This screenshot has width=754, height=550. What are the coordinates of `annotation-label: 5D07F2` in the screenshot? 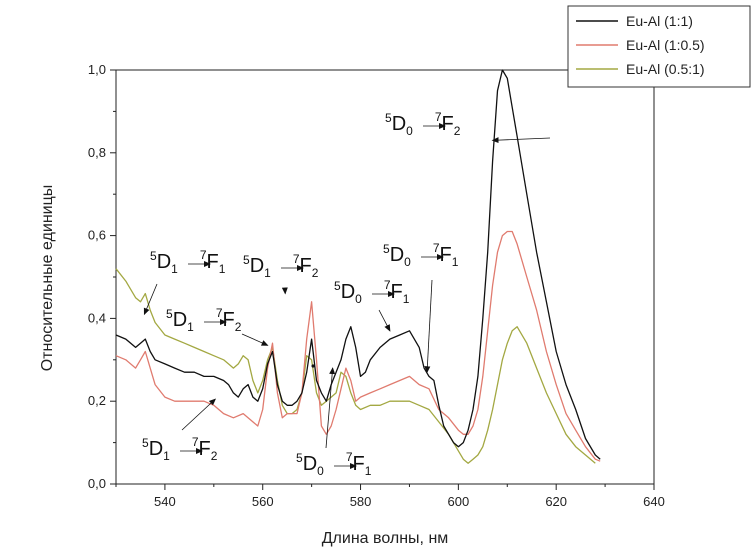 It's located at (423, 124).